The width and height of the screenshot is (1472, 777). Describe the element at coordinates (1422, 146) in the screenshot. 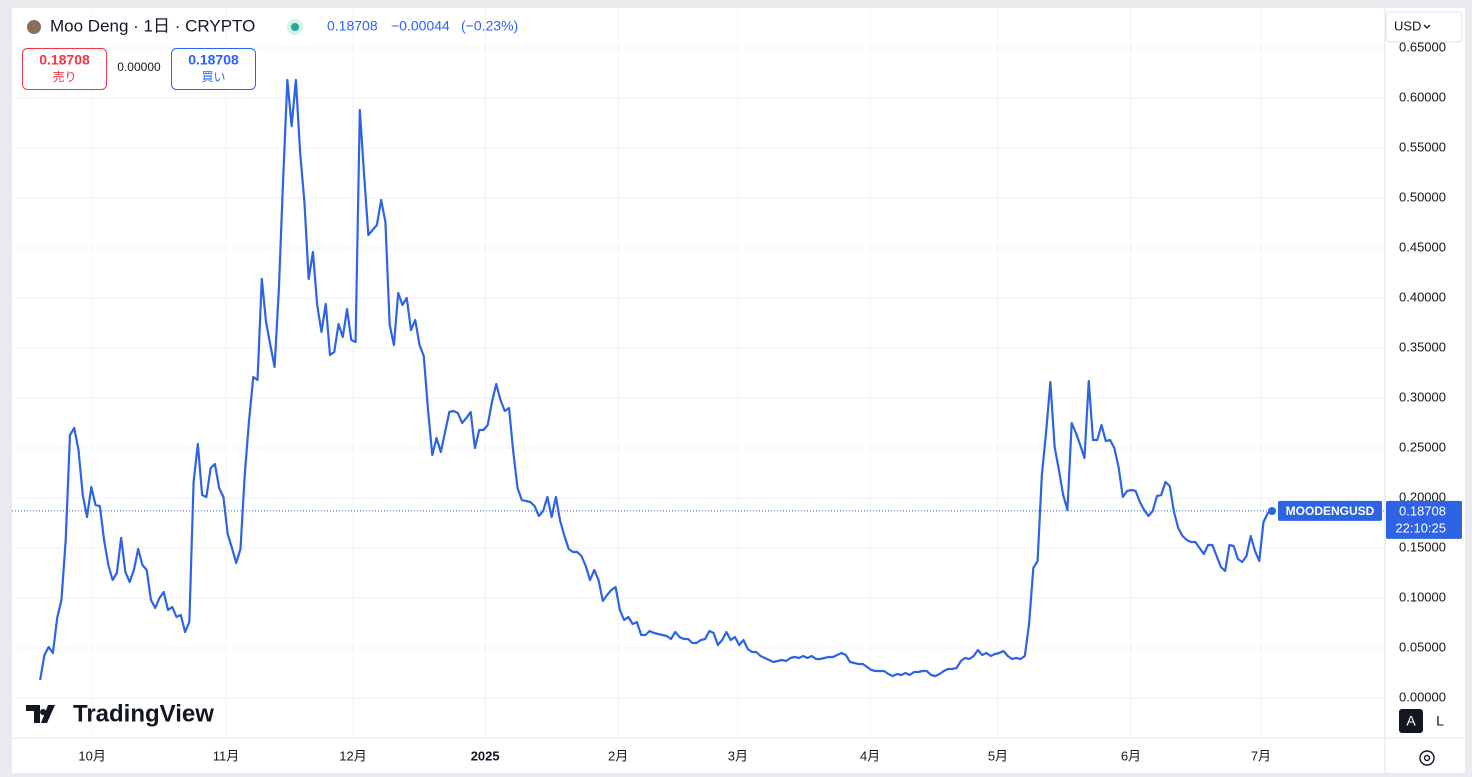

I see `y-tick-label: 0.55000` at that location.